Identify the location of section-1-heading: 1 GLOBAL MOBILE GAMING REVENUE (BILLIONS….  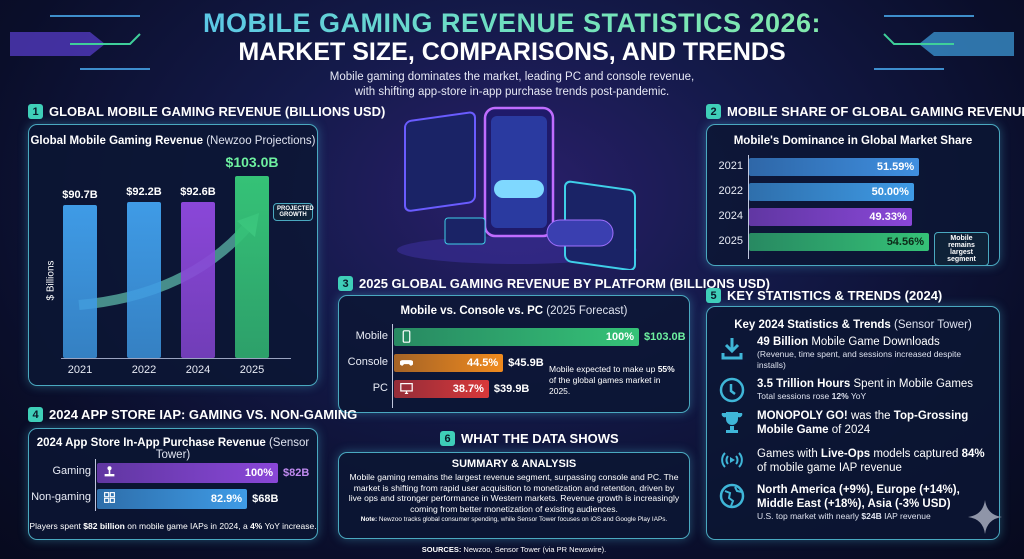
(206, 111).